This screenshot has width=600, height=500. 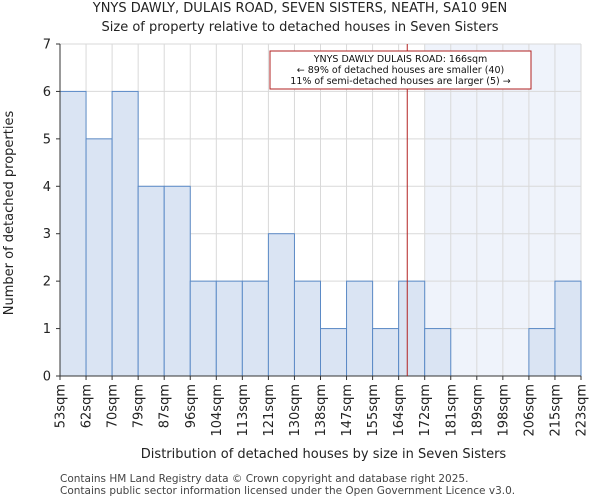 What do you see at coordinates (269, 410) in the screenshot?
I see `x-tick-label: 121sqm` at bounding box center [269, 410].